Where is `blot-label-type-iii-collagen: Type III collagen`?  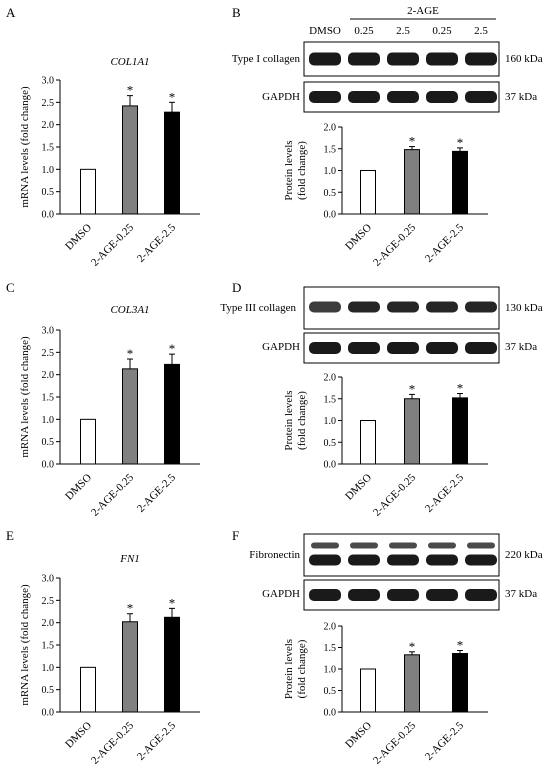 blot-label-type-iii-collagen: Type III collagen is located at coordinates (258, 308).